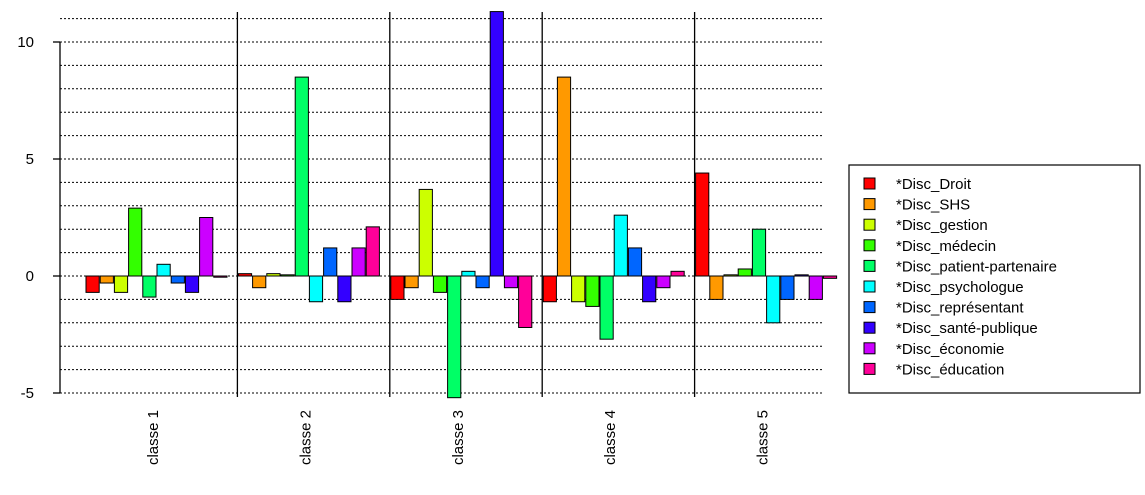 The width and height of the screenshot is (1145, 495). Describe the element at coordinates (950, 369) in the screenshot. I see `legend-label: *Disc_éducation` at that location.